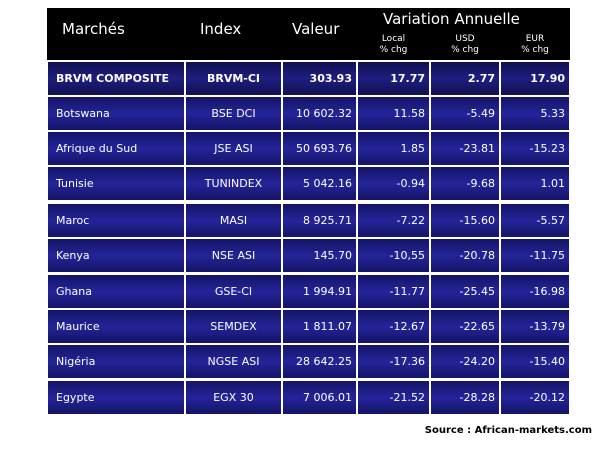  I want to click on table-cell: TUNINDEX, so click(233, 183).